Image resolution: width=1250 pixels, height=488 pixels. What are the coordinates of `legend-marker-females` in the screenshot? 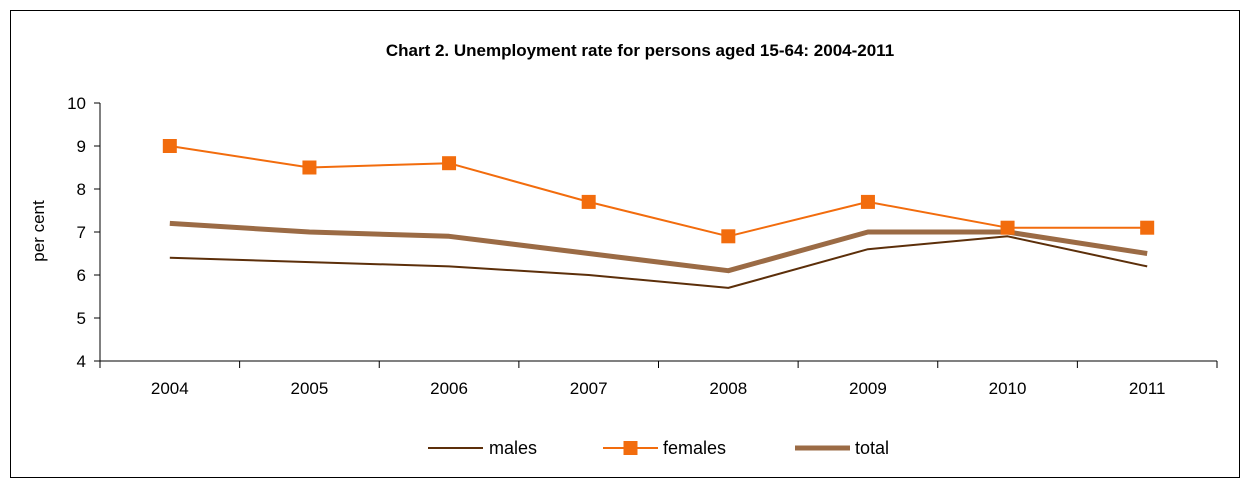 It's located at (630, 448).